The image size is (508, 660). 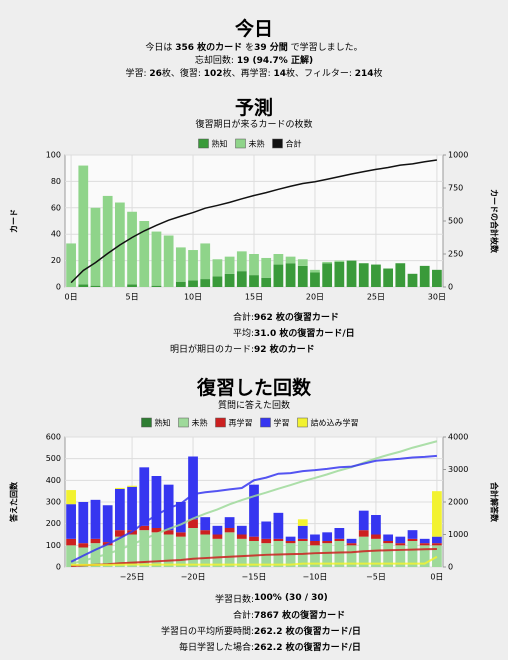 What do you see at coordinates (213, 74) in the screenshot?
I see `stat-value: 102` at bounding box center [213, 74].